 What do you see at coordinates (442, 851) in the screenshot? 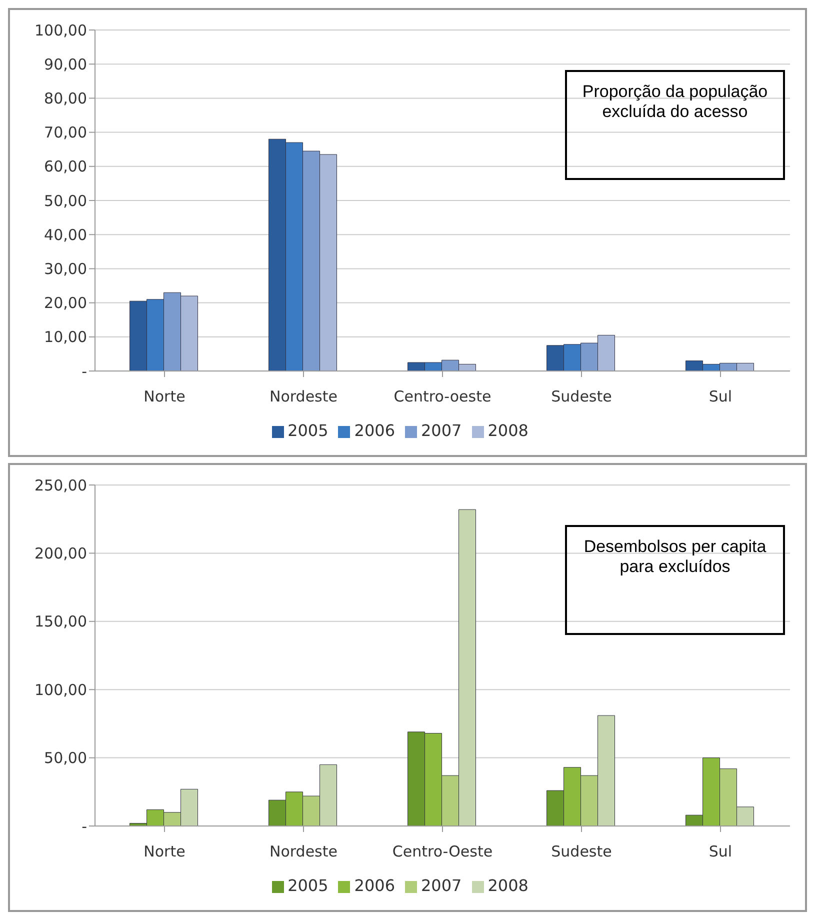
I see `x-tick-label: Centro-Oeste` at bounding box center [442, 851].